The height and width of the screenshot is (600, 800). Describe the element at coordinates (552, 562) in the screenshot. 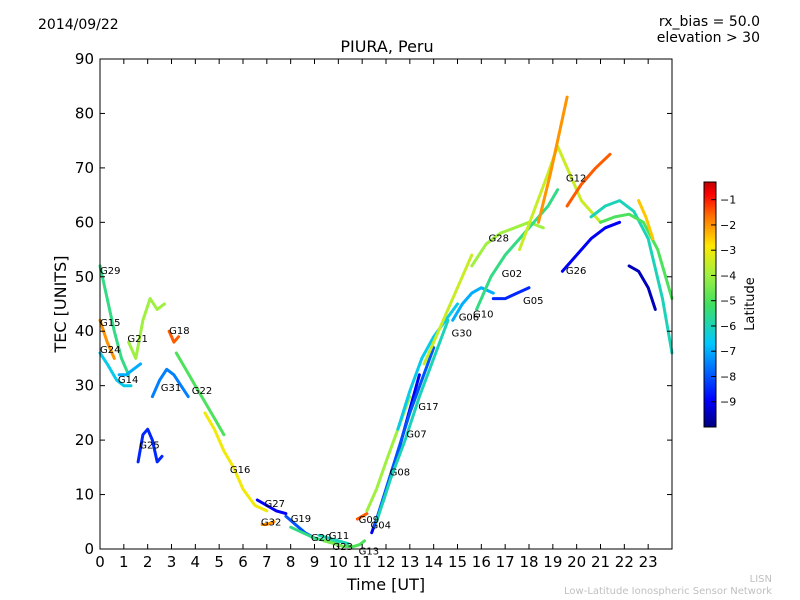

I see `x-tick-label: 19` at that location.